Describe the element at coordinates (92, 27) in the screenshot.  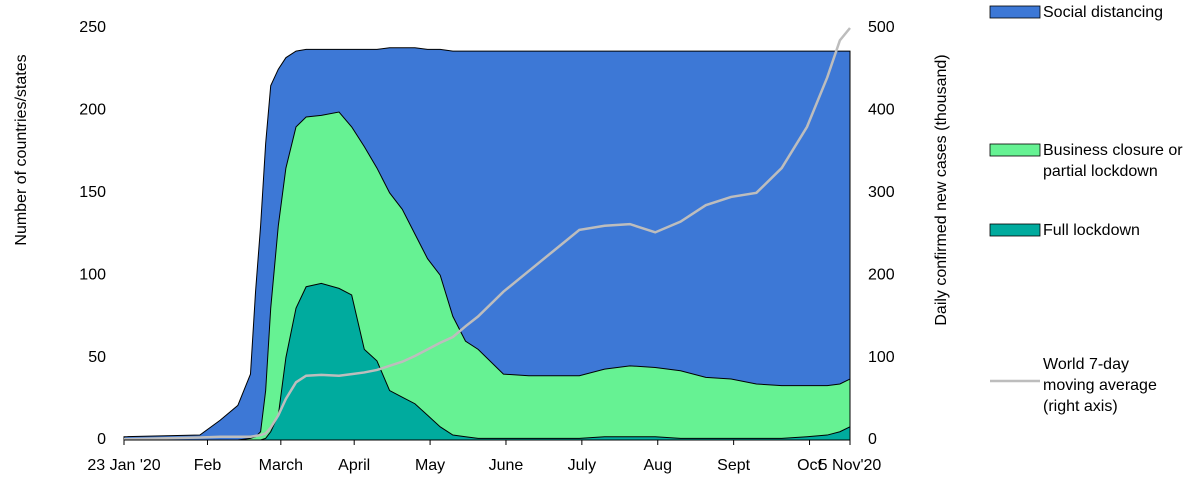
I see `y-tick-label: 250` at that location.